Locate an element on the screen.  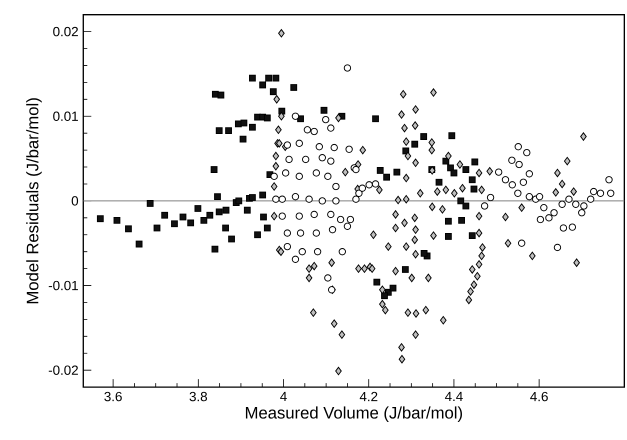
y-tick-label: -0.02 is located at coordinates (63, 371).